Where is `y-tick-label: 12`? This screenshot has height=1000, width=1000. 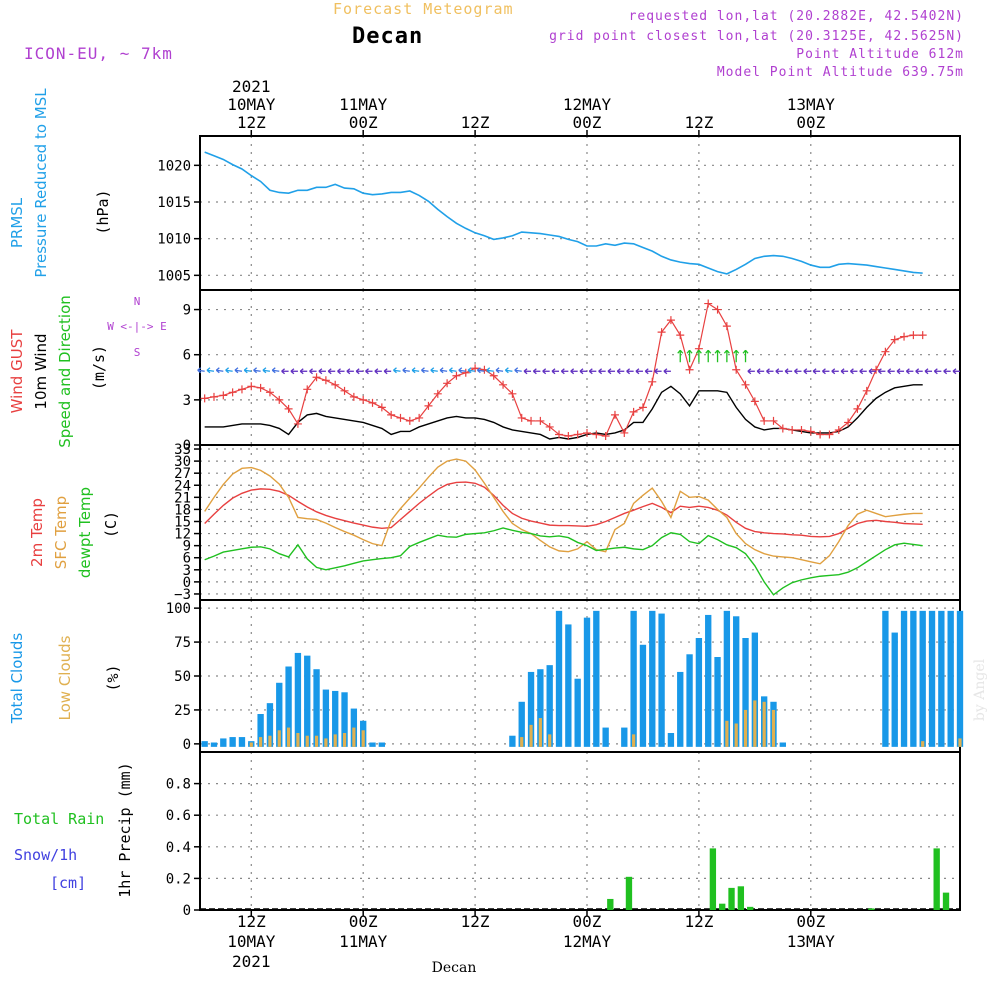 y-tick-label: 12 is located at coordinates (182, 535).